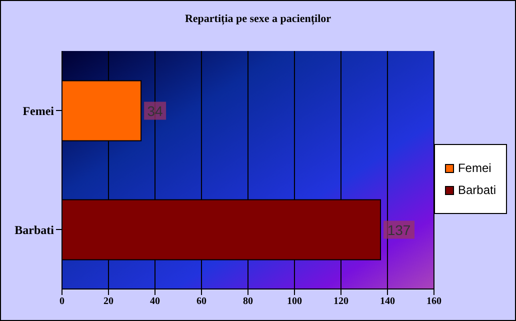 The height and width of the screenshot is (321, 516). What do you see at coordinates (340, 302) in the screenshot?
I see `x-tick-label: 120` at bounding box center [340, 302].